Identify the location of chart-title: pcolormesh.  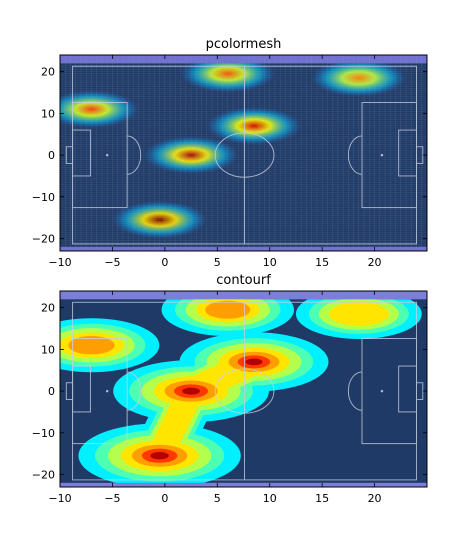
(244, 44).